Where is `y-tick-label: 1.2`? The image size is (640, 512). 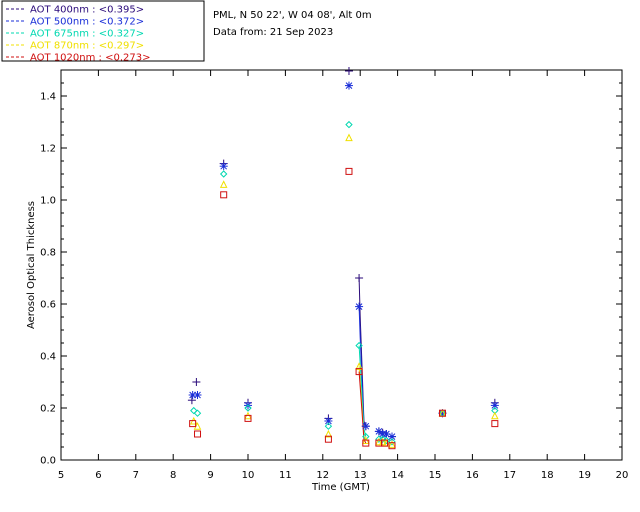 y-tick-label: 1.2 is located at coordinates (48, 149).